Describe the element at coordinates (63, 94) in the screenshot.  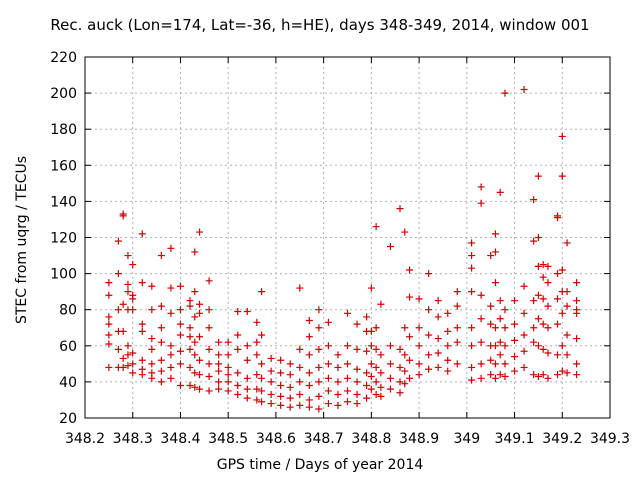
I see `y-tick-label: 200` at that location.